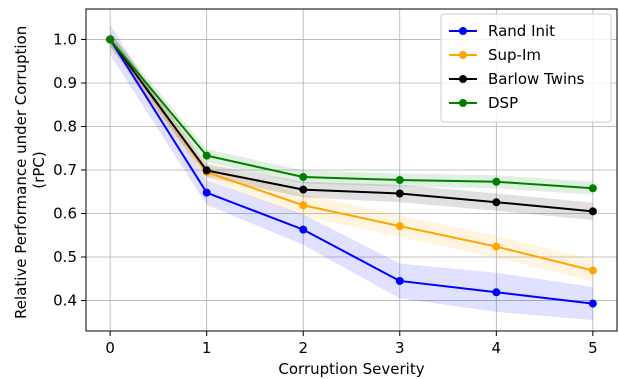  What do you see at coordinates (503, 103) in the screenshot?
I see `legend-label: DSP` at bounding box center [503, 103].